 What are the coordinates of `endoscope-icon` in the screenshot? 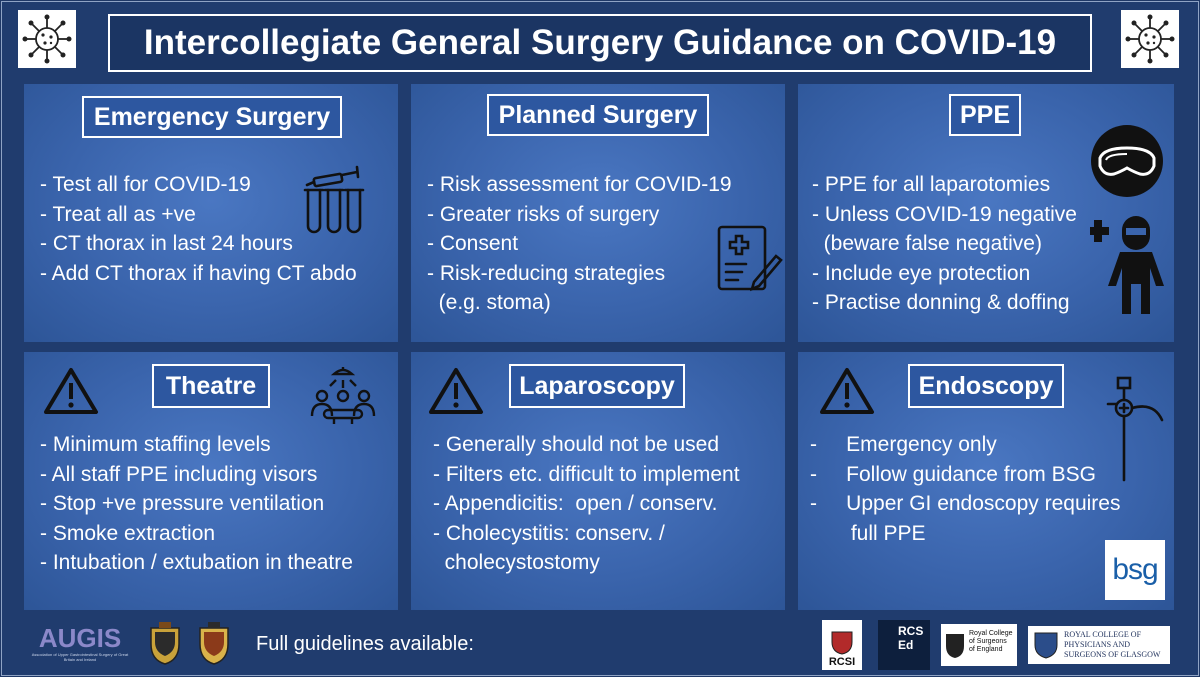 It's located at (1135, 429).